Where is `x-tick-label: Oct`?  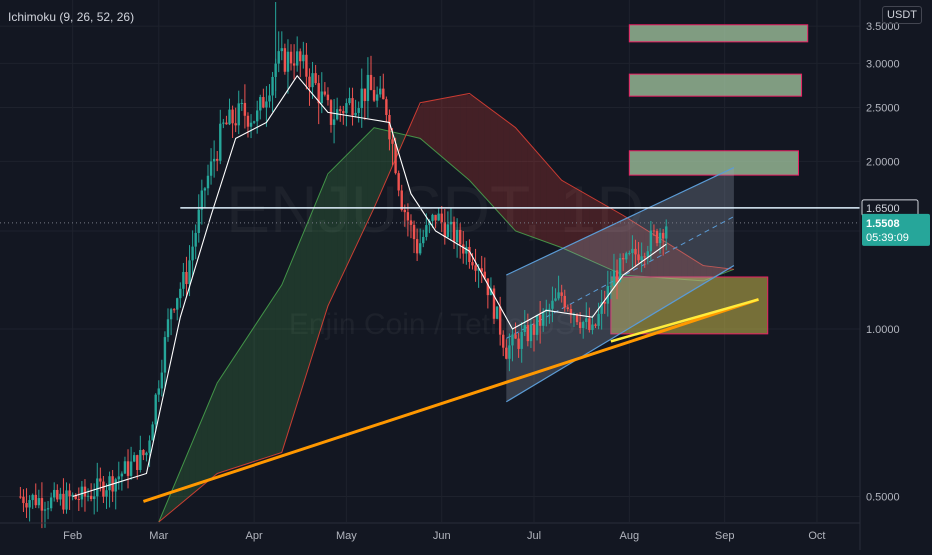
x-tick-label: Oct is located at coordinates (816, 536).